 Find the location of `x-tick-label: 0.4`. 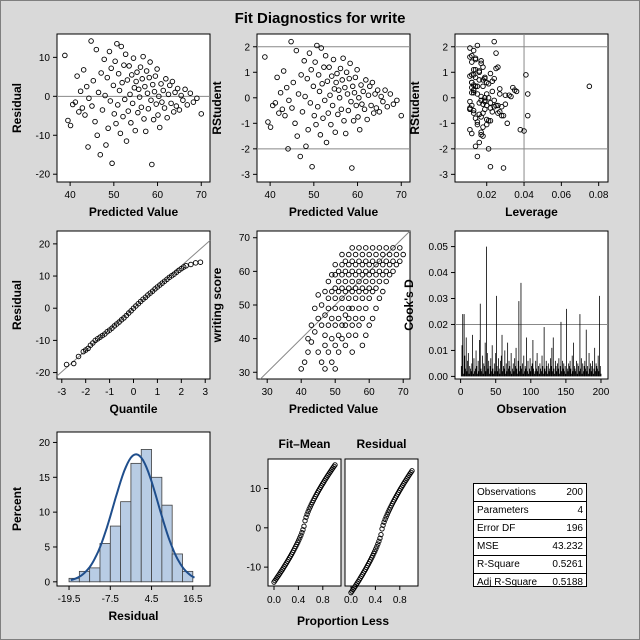

x-tick-label: 0.4 is located at coordinates (298, 600).